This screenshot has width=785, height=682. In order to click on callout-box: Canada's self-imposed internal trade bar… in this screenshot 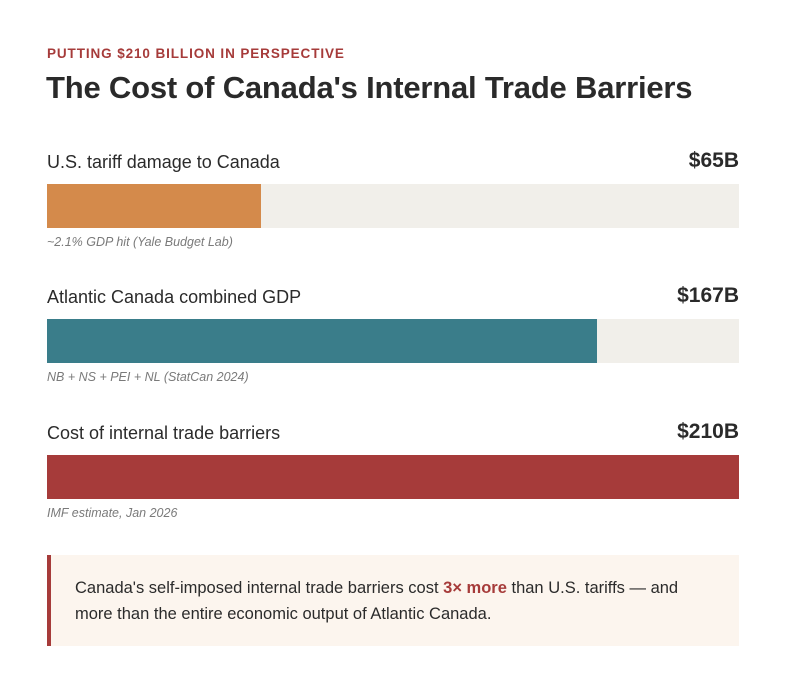, I will do `click(393, 600)`.